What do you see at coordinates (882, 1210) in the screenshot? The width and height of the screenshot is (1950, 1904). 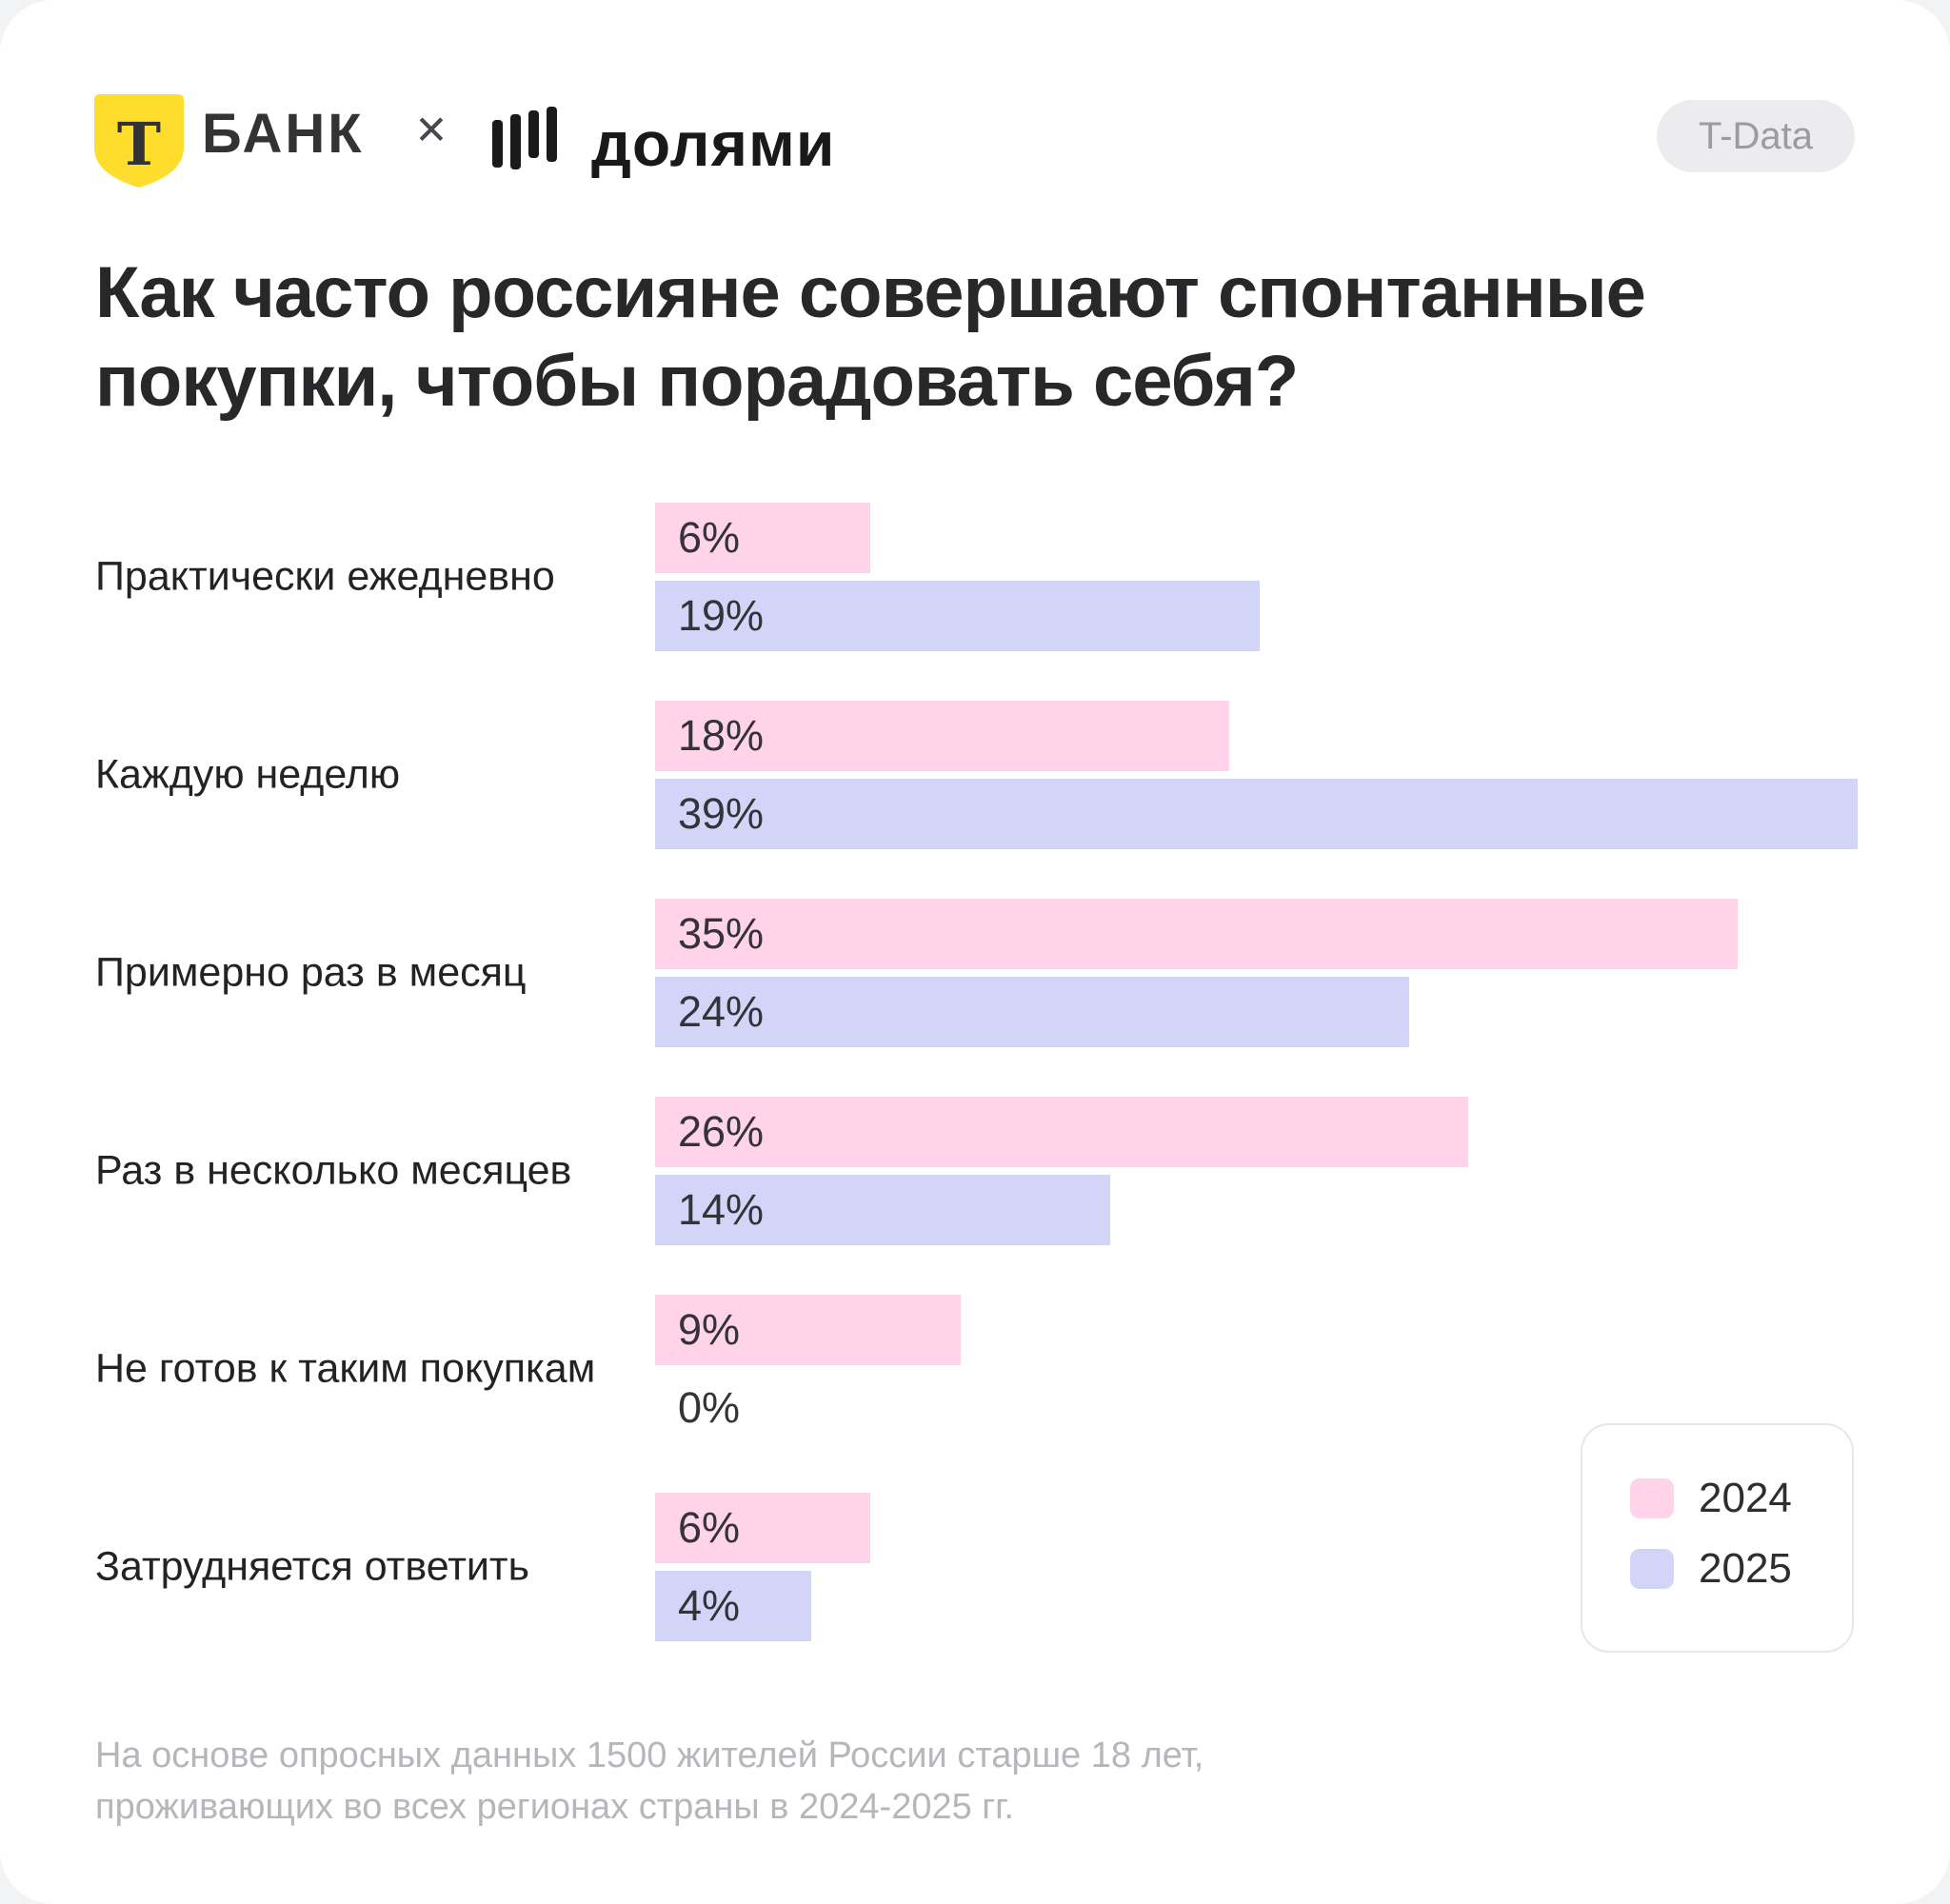 I see `bar-2025: 14%` at bounding box center [882, 1210].